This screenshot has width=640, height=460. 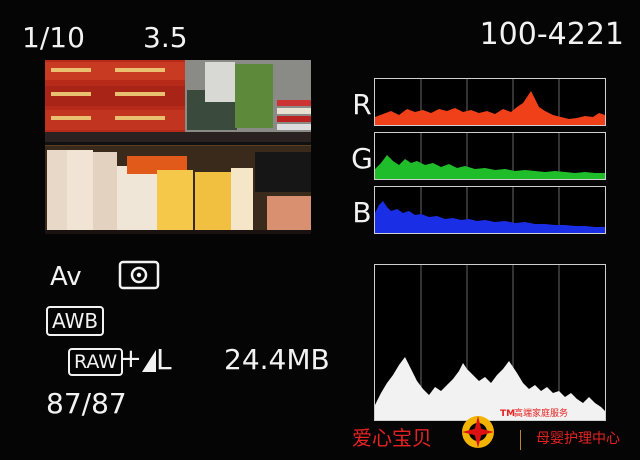 I want to click on evaluative-metering-icon, so click(x=139, y=275).